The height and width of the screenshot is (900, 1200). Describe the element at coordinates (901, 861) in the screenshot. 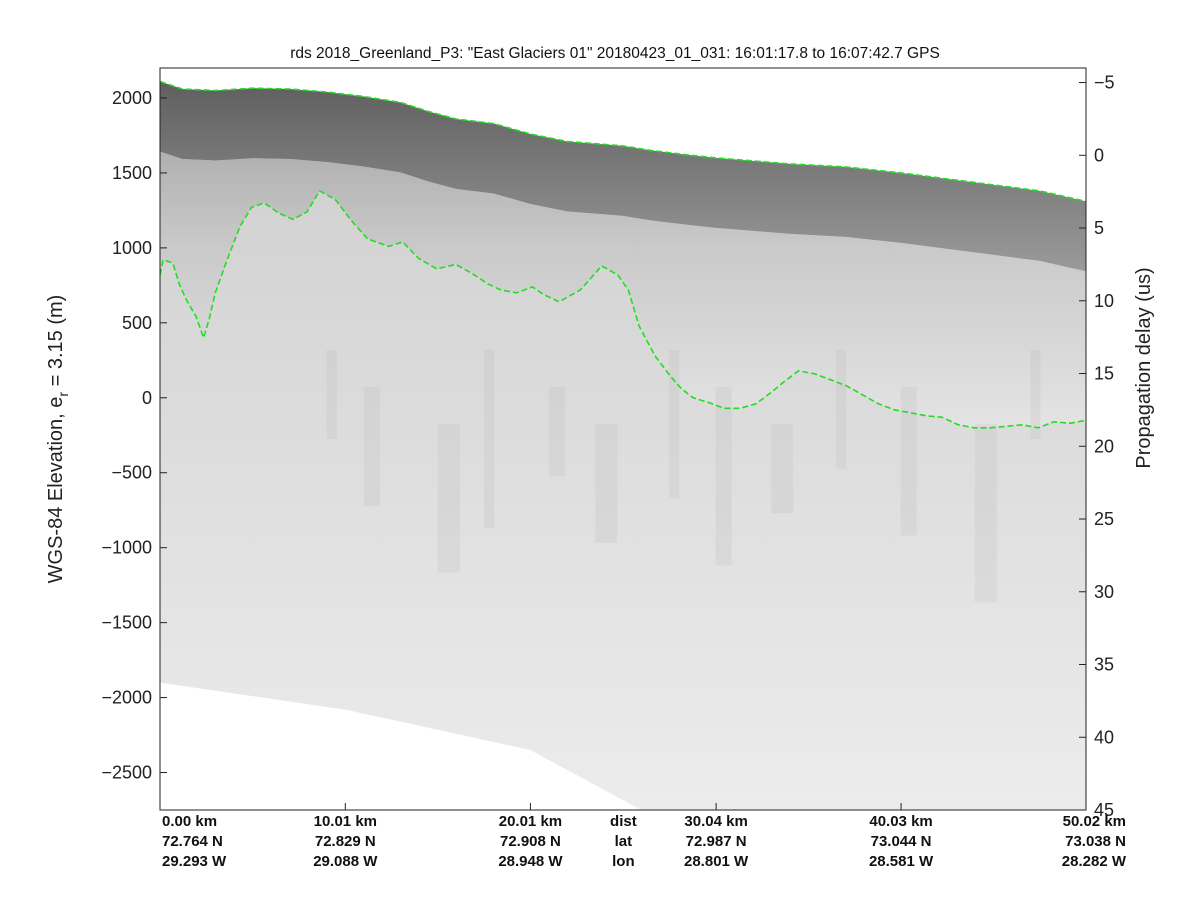

I see `bottom-tick-lon: 28.581 W` at that location.